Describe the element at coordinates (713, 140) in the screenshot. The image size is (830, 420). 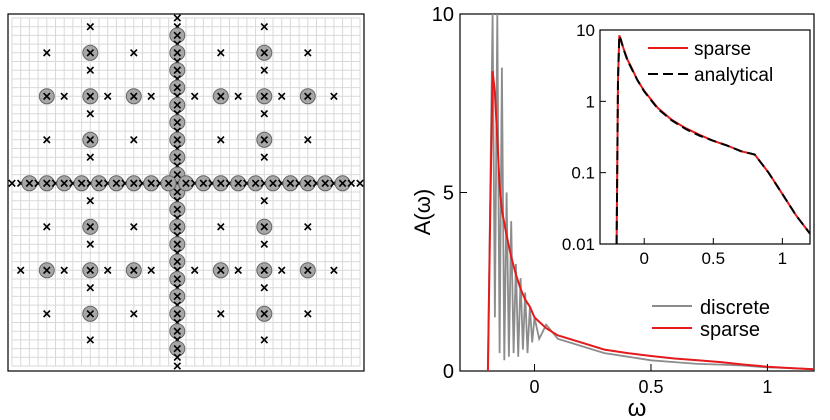
I see `inset-series` at that location.